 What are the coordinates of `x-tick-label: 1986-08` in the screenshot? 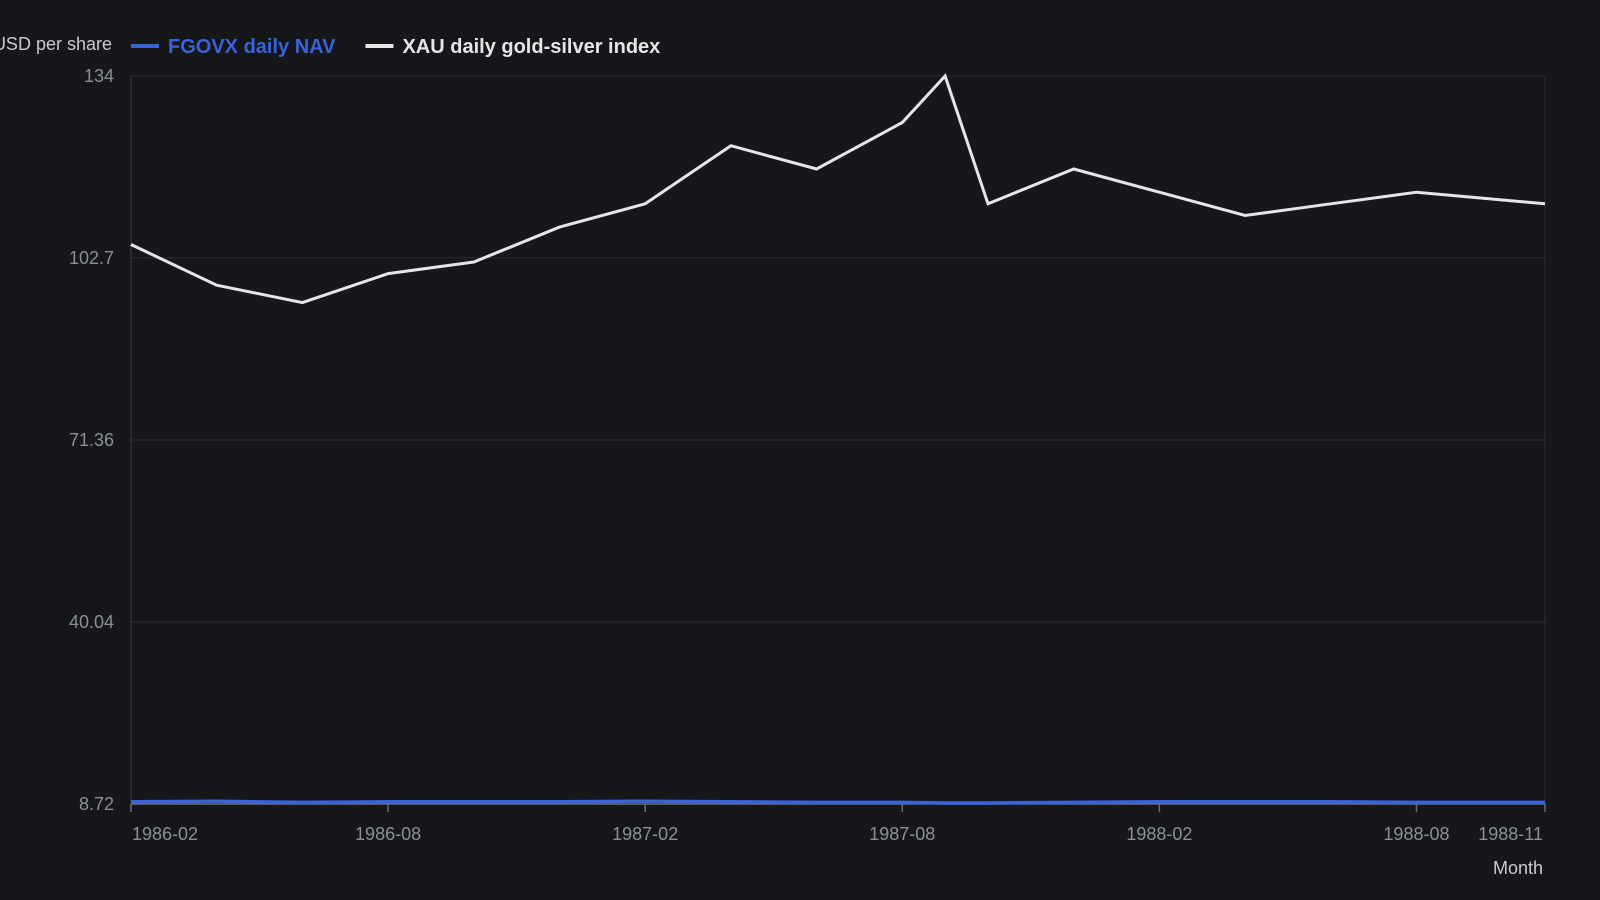 It's located at (388, 834).